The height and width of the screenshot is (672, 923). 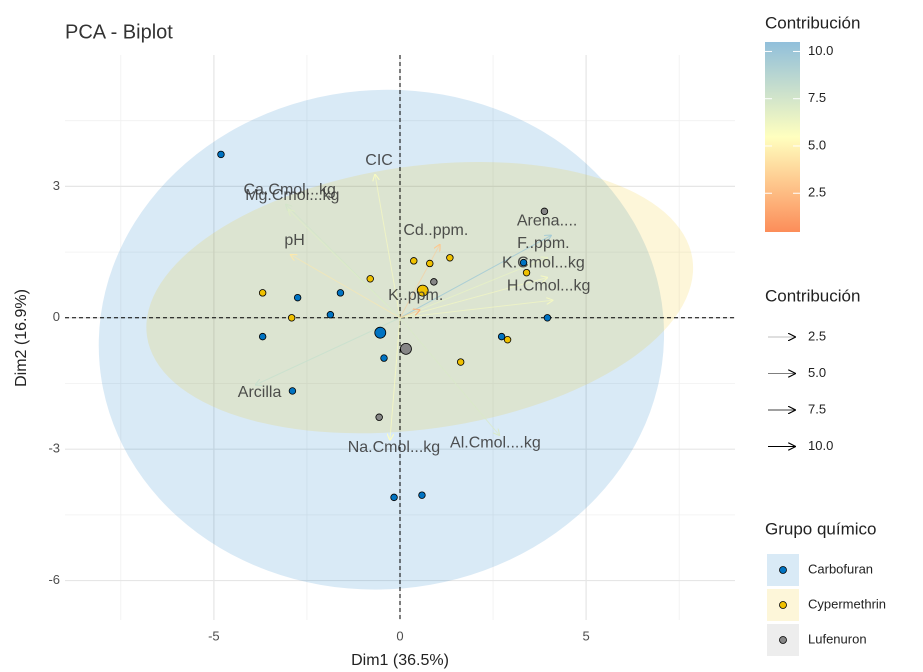 What do you see at coordinates (549, 285) in the screenshot?
I see `variable-label: H.Cmol...kg` at bounding box center [549, 285].